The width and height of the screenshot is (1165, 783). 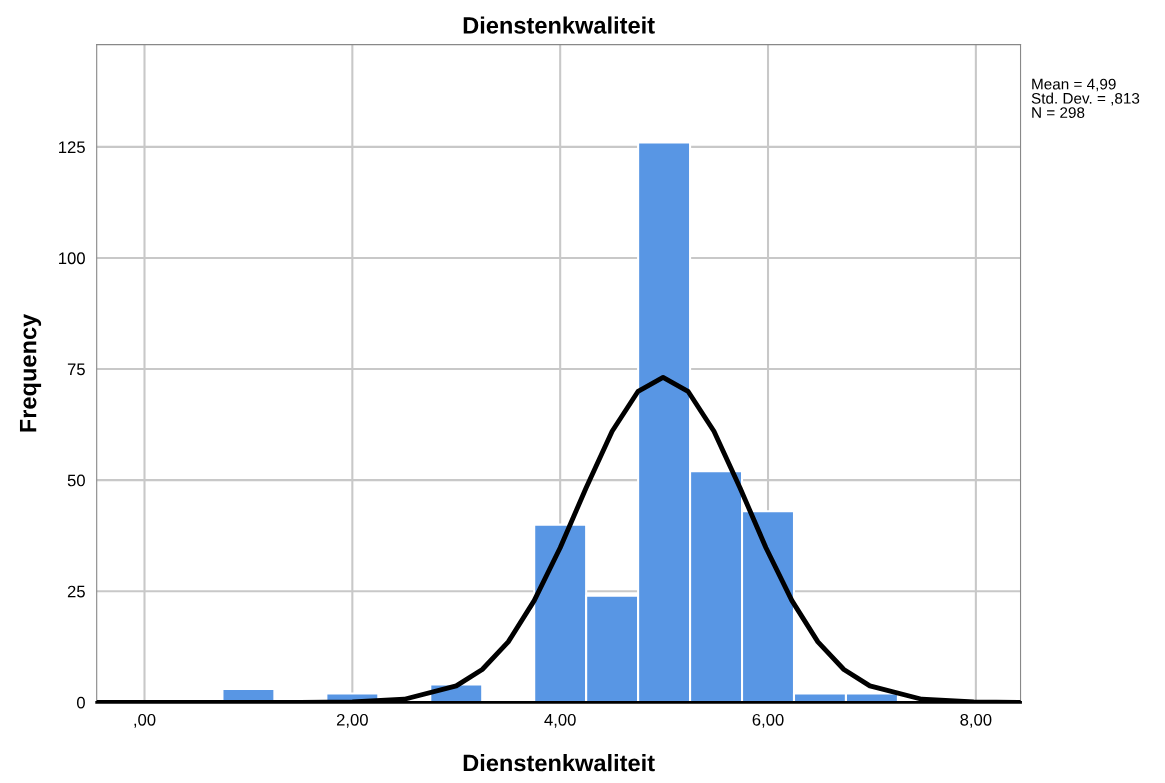 I want to click on x-tick-label: 8,00, so click(x=976, y=720).